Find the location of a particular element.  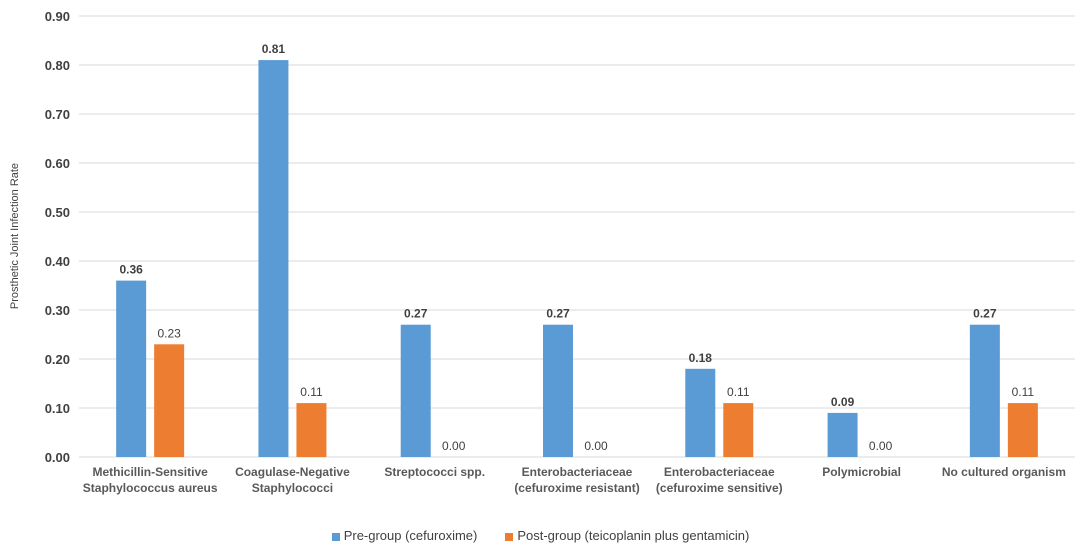

x-tick-label: Methicillin-Sensitive is located at coordinates (150, 472).